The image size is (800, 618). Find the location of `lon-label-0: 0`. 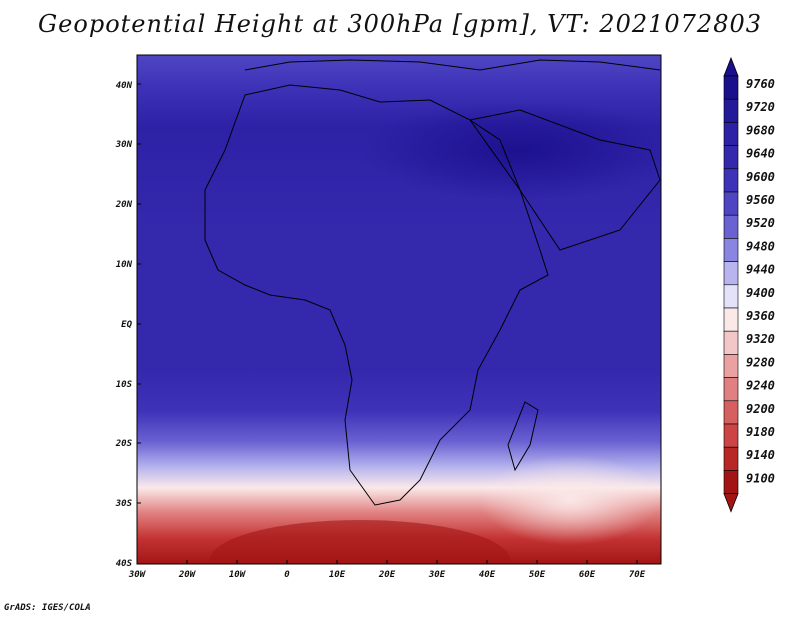

lon-label-0: 0 is located at coordinates (287, 575).